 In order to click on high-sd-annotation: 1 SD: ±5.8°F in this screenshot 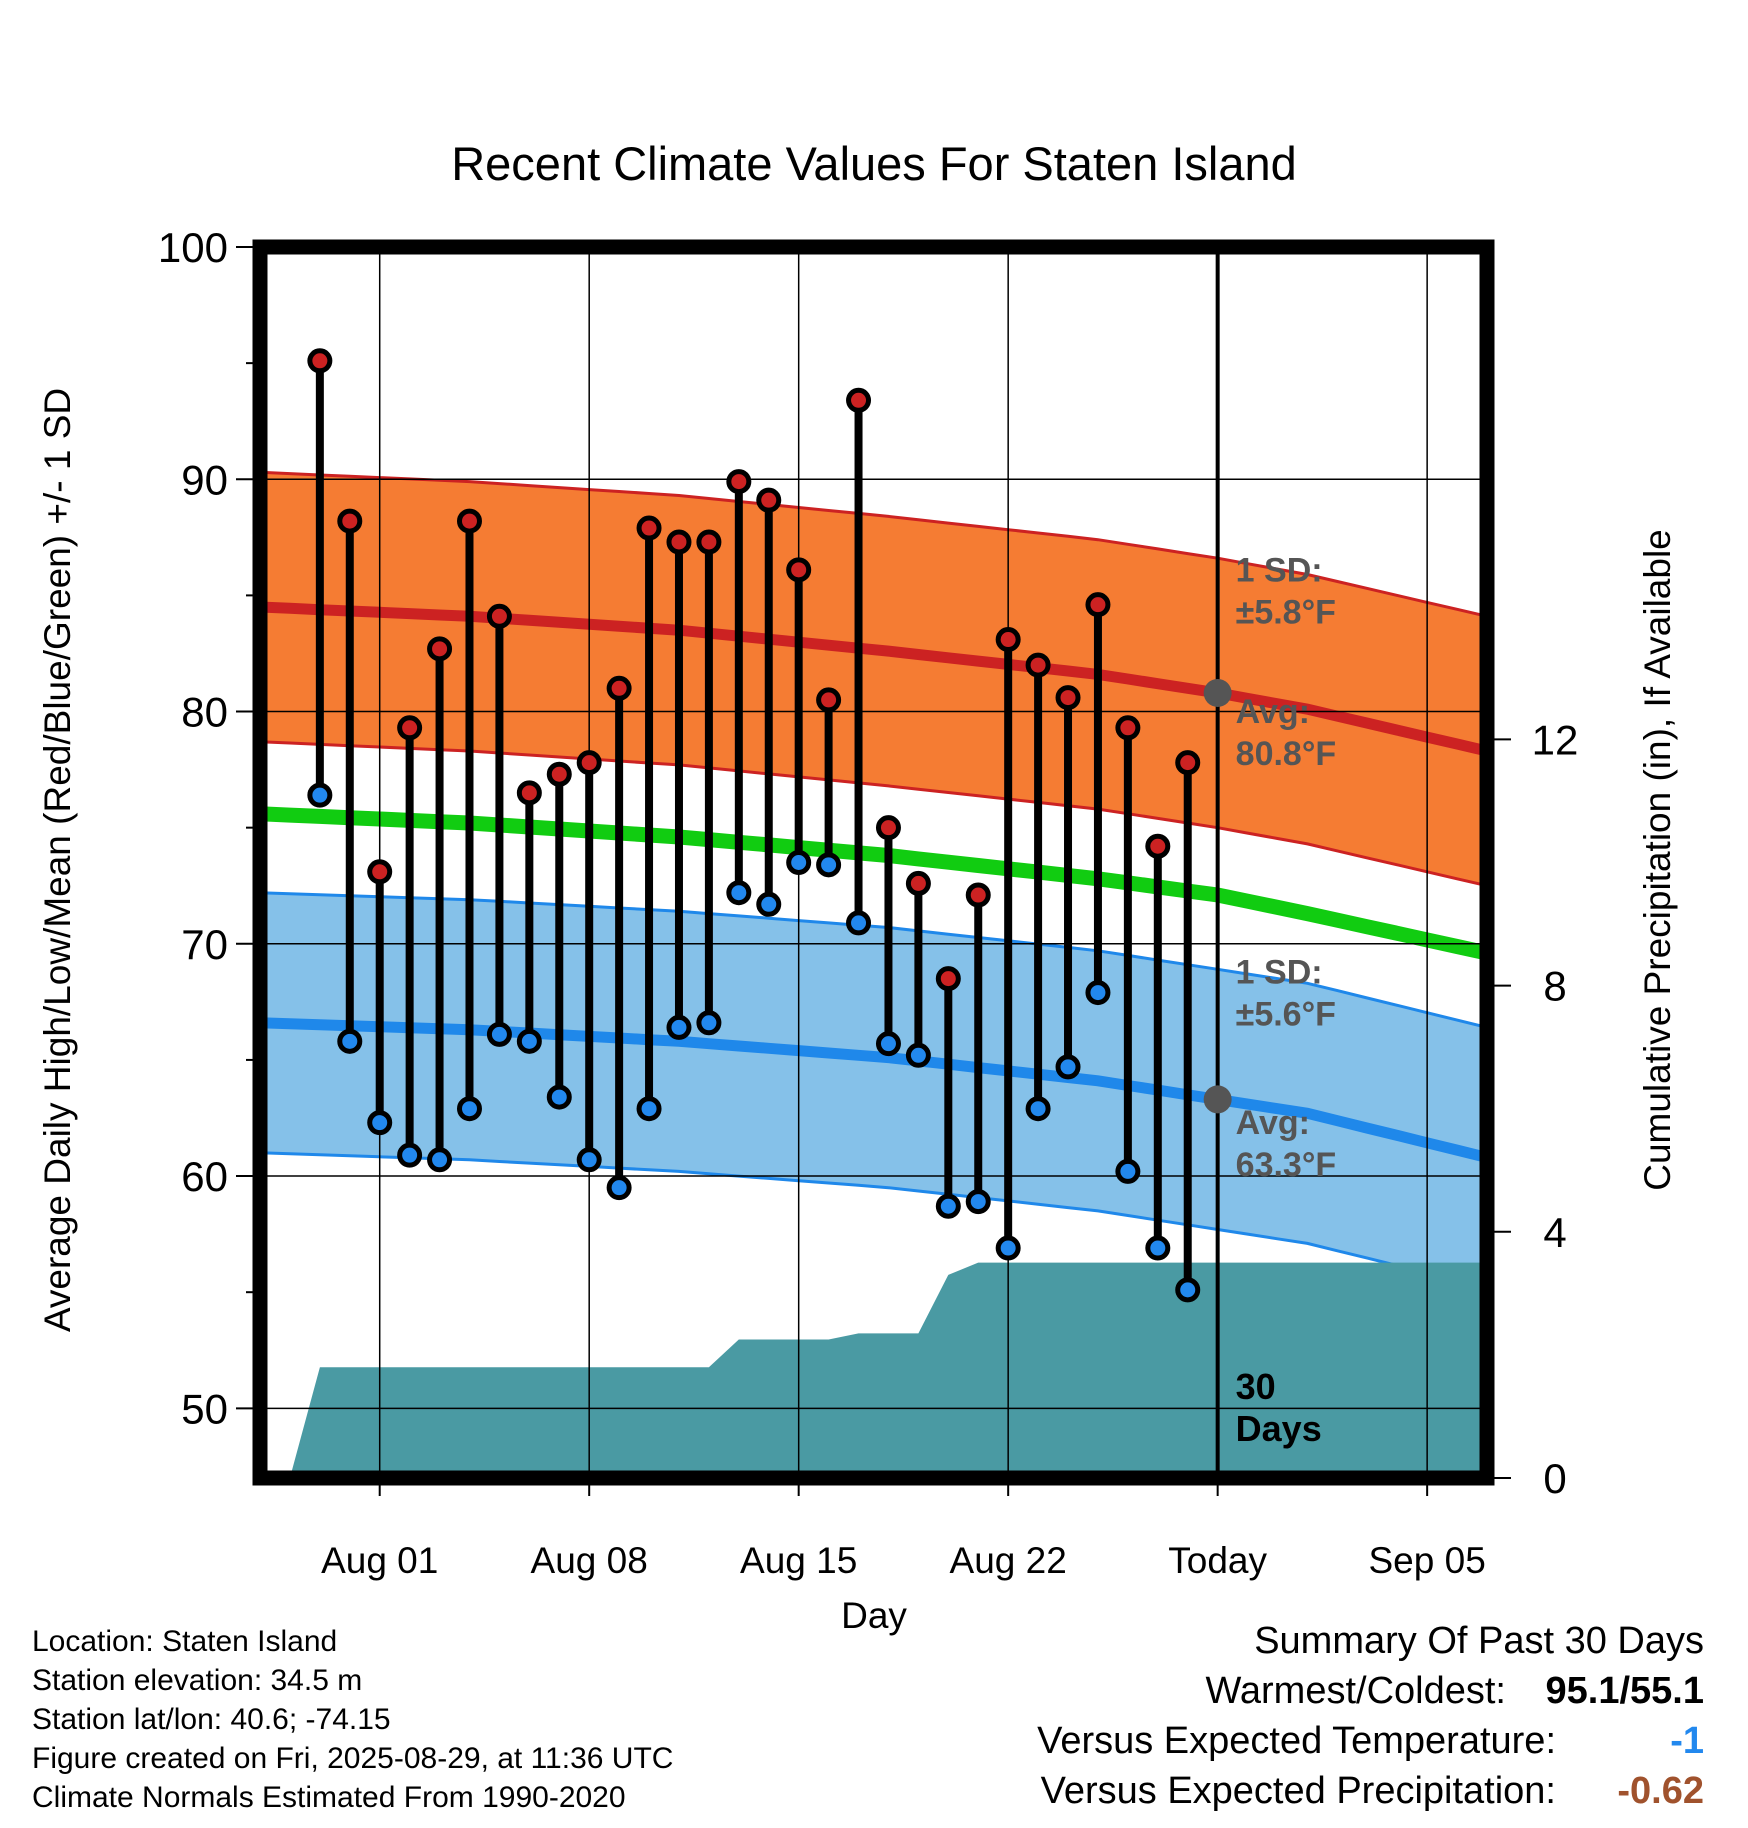, I will do `click(1286, 591)`.